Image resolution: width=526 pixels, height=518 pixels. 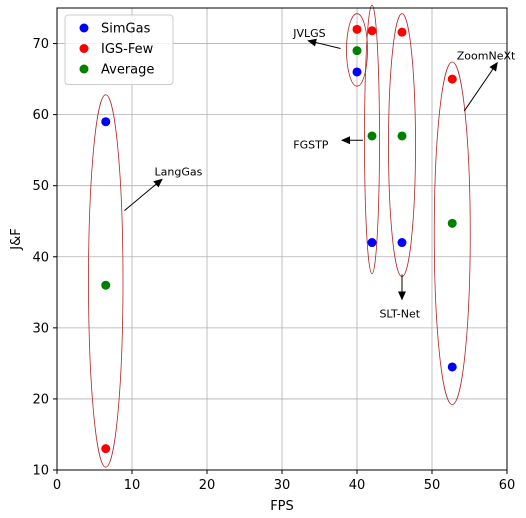 What do you see at coordinates (84, 48) in the screenshot?
I see `legend-marker-igs-few` at bounding box center [84, 48].